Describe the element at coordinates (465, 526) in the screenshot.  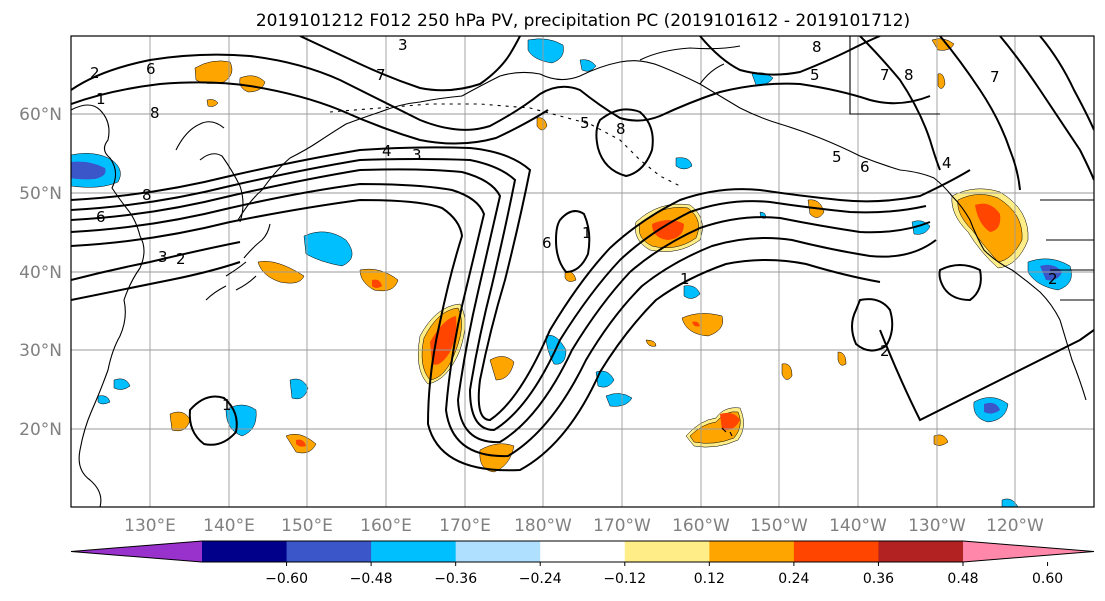
I see `lon-label: 170°E` at that location.